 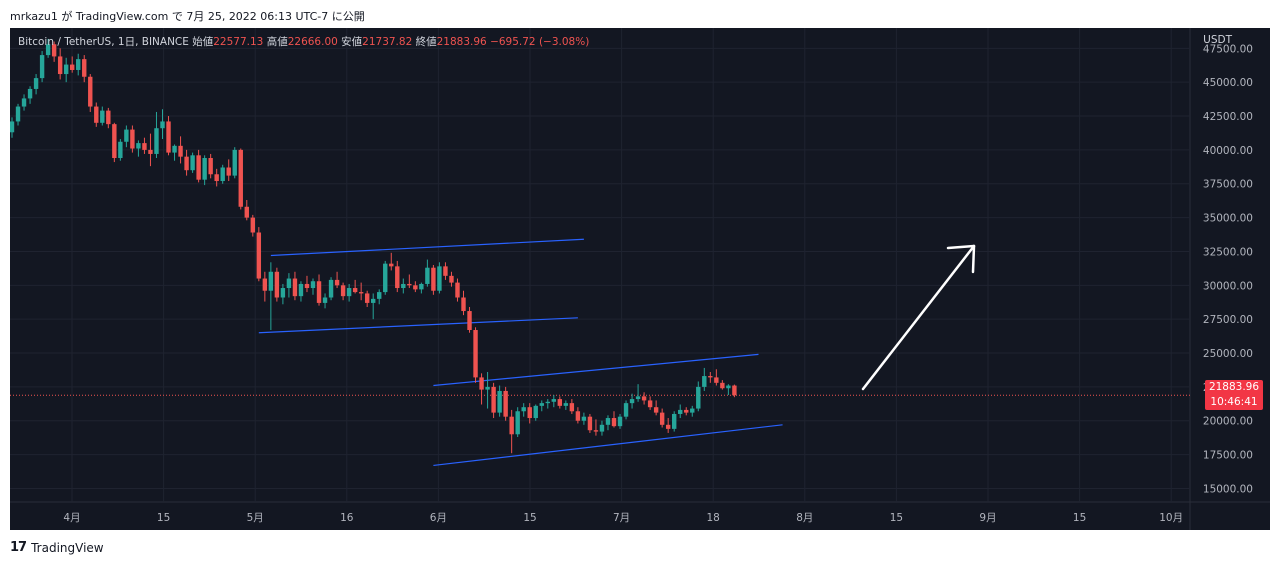 I want to click on price-tick-label: 15000.00, so click(x=1228, y=489).